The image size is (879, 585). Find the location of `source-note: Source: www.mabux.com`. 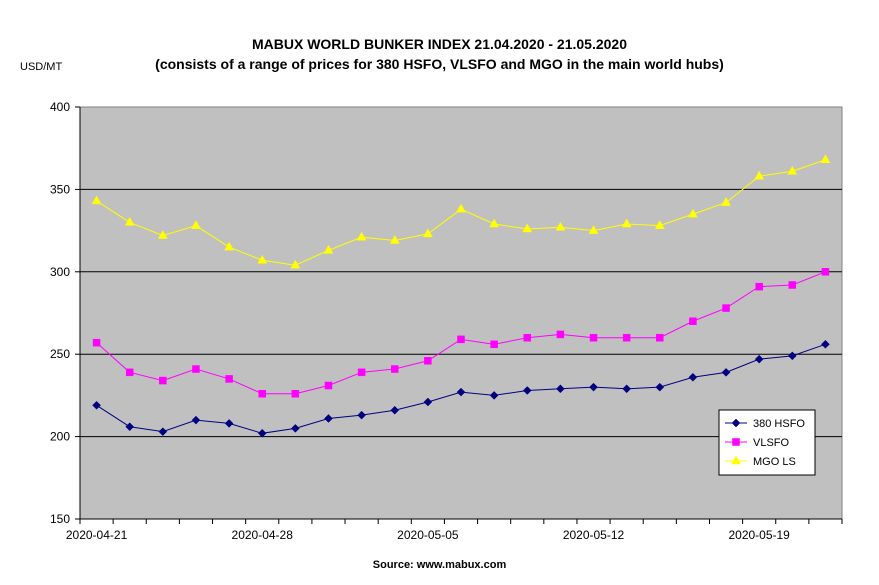

source-note: Source: www.mabux.com is located at coordinates (439, 565).